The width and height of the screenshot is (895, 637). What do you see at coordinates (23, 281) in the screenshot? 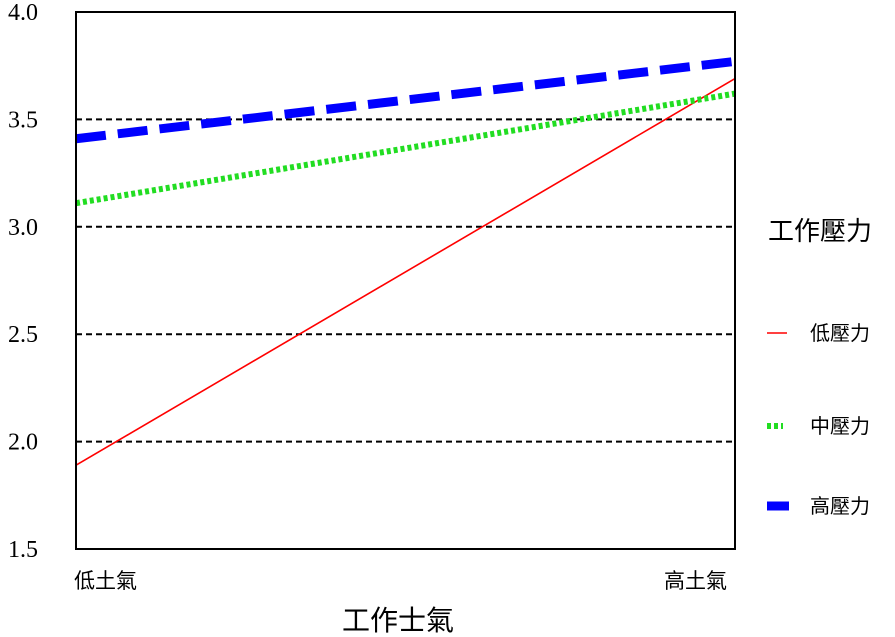
I see `y-axis-ticks: 1.5 2.0 2.5 3.0 3.5 4.0` at bounding box center [23, 281].